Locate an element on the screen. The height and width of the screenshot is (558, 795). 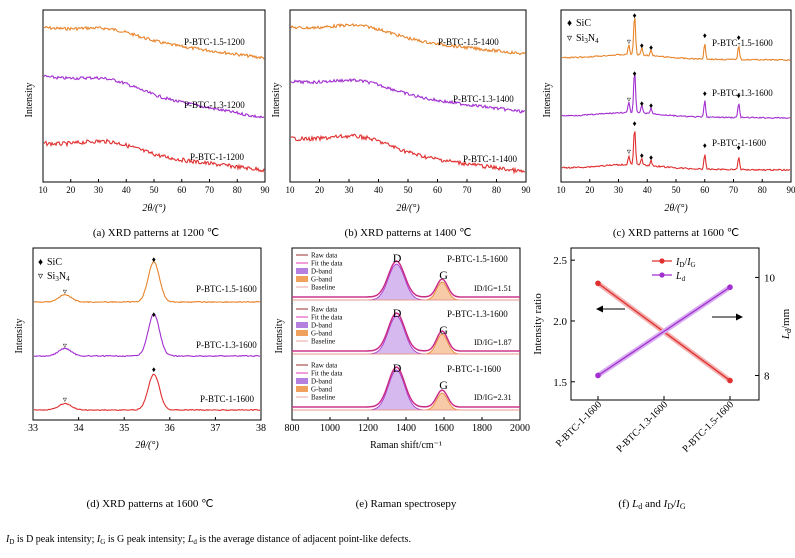
x-tick-label: 33 is located at coordinates (33, 428).